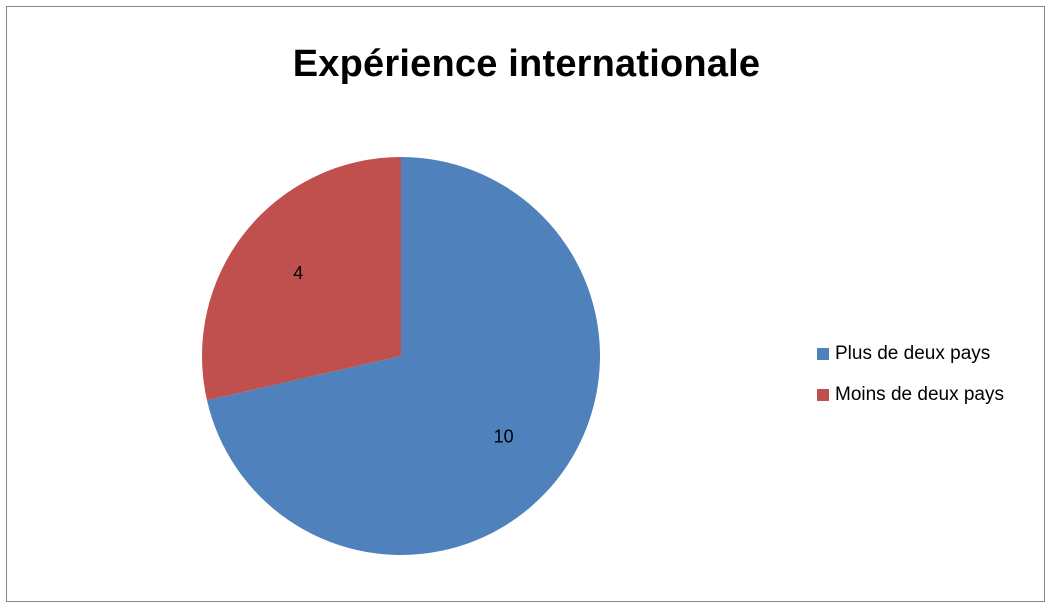 The height and width of the screenshot is (610, 1053). I want to click on data-label-1: 4, so click(298, 273).